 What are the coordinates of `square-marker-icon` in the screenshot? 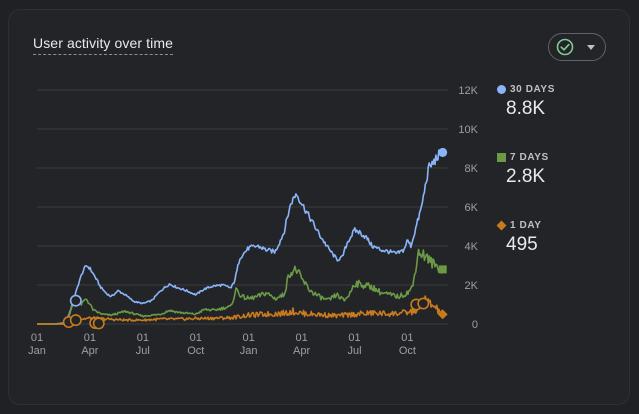 It's located at (501, 157).